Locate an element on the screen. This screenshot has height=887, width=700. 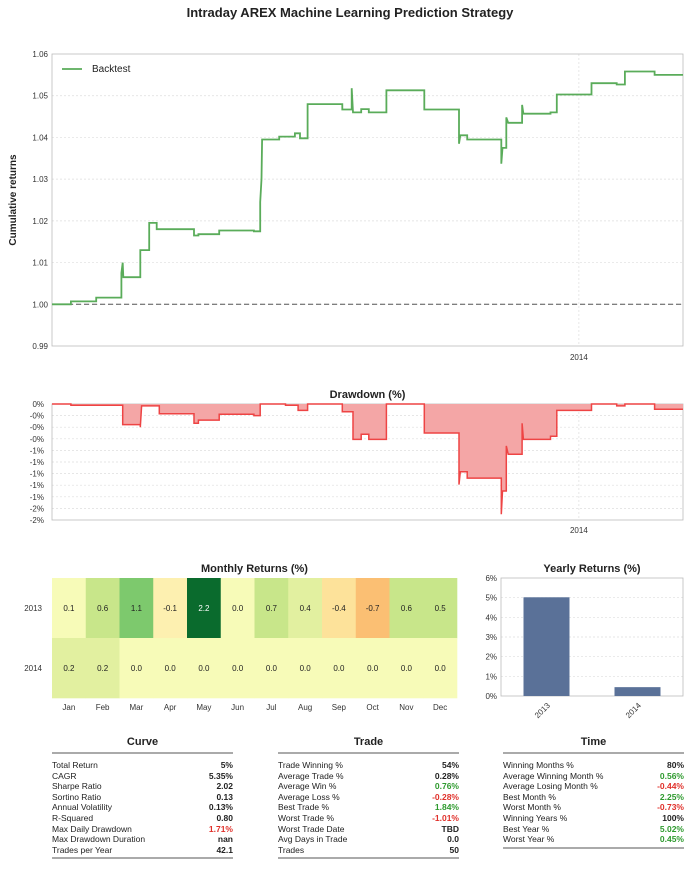
heatmap-cell-label: 0.5 is located at coordinates (441, 608).